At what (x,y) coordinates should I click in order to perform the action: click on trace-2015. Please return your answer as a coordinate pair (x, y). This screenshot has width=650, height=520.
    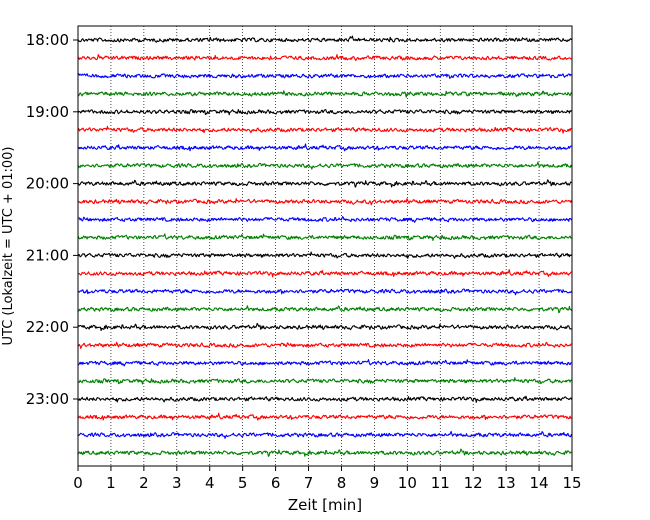
    Looking at the image, I should click on (325, 202).